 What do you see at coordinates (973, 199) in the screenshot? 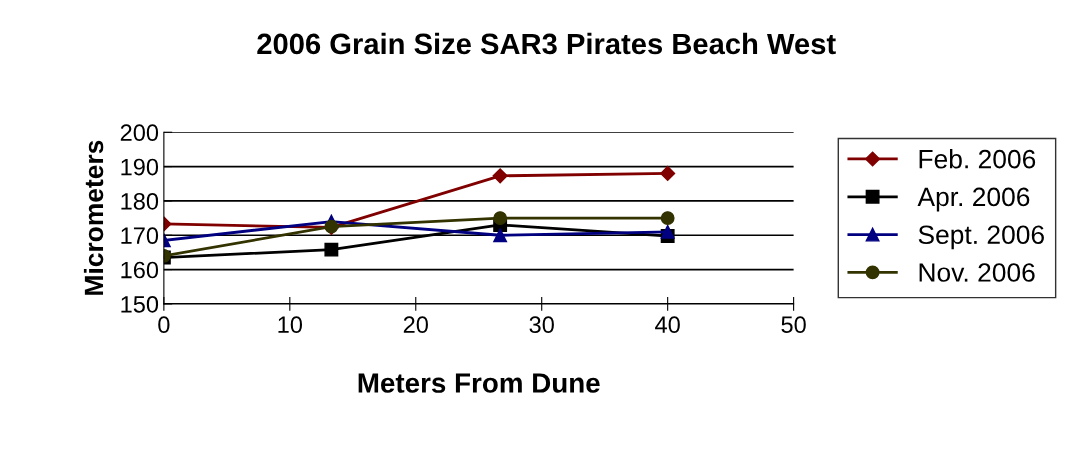
I see `legend-label: Apr. 2006` at bounding box center [973, 199].